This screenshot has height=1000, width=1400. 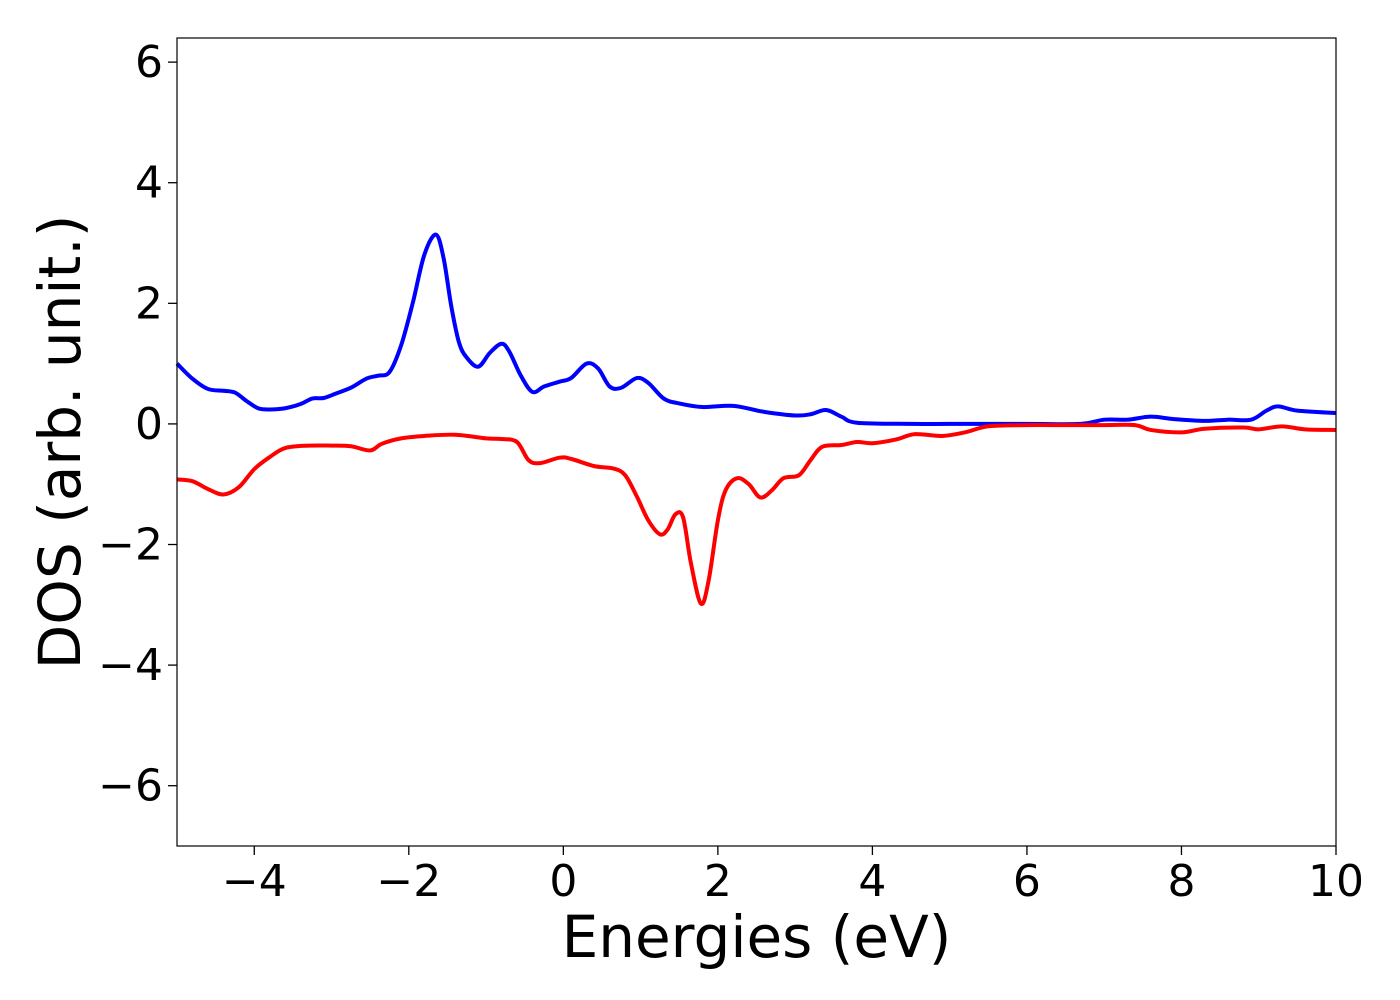 What do you see at coordinates (149, 183) in the screenshot?
I see `y-tick-label: 4` at bounding box center [149, 183].